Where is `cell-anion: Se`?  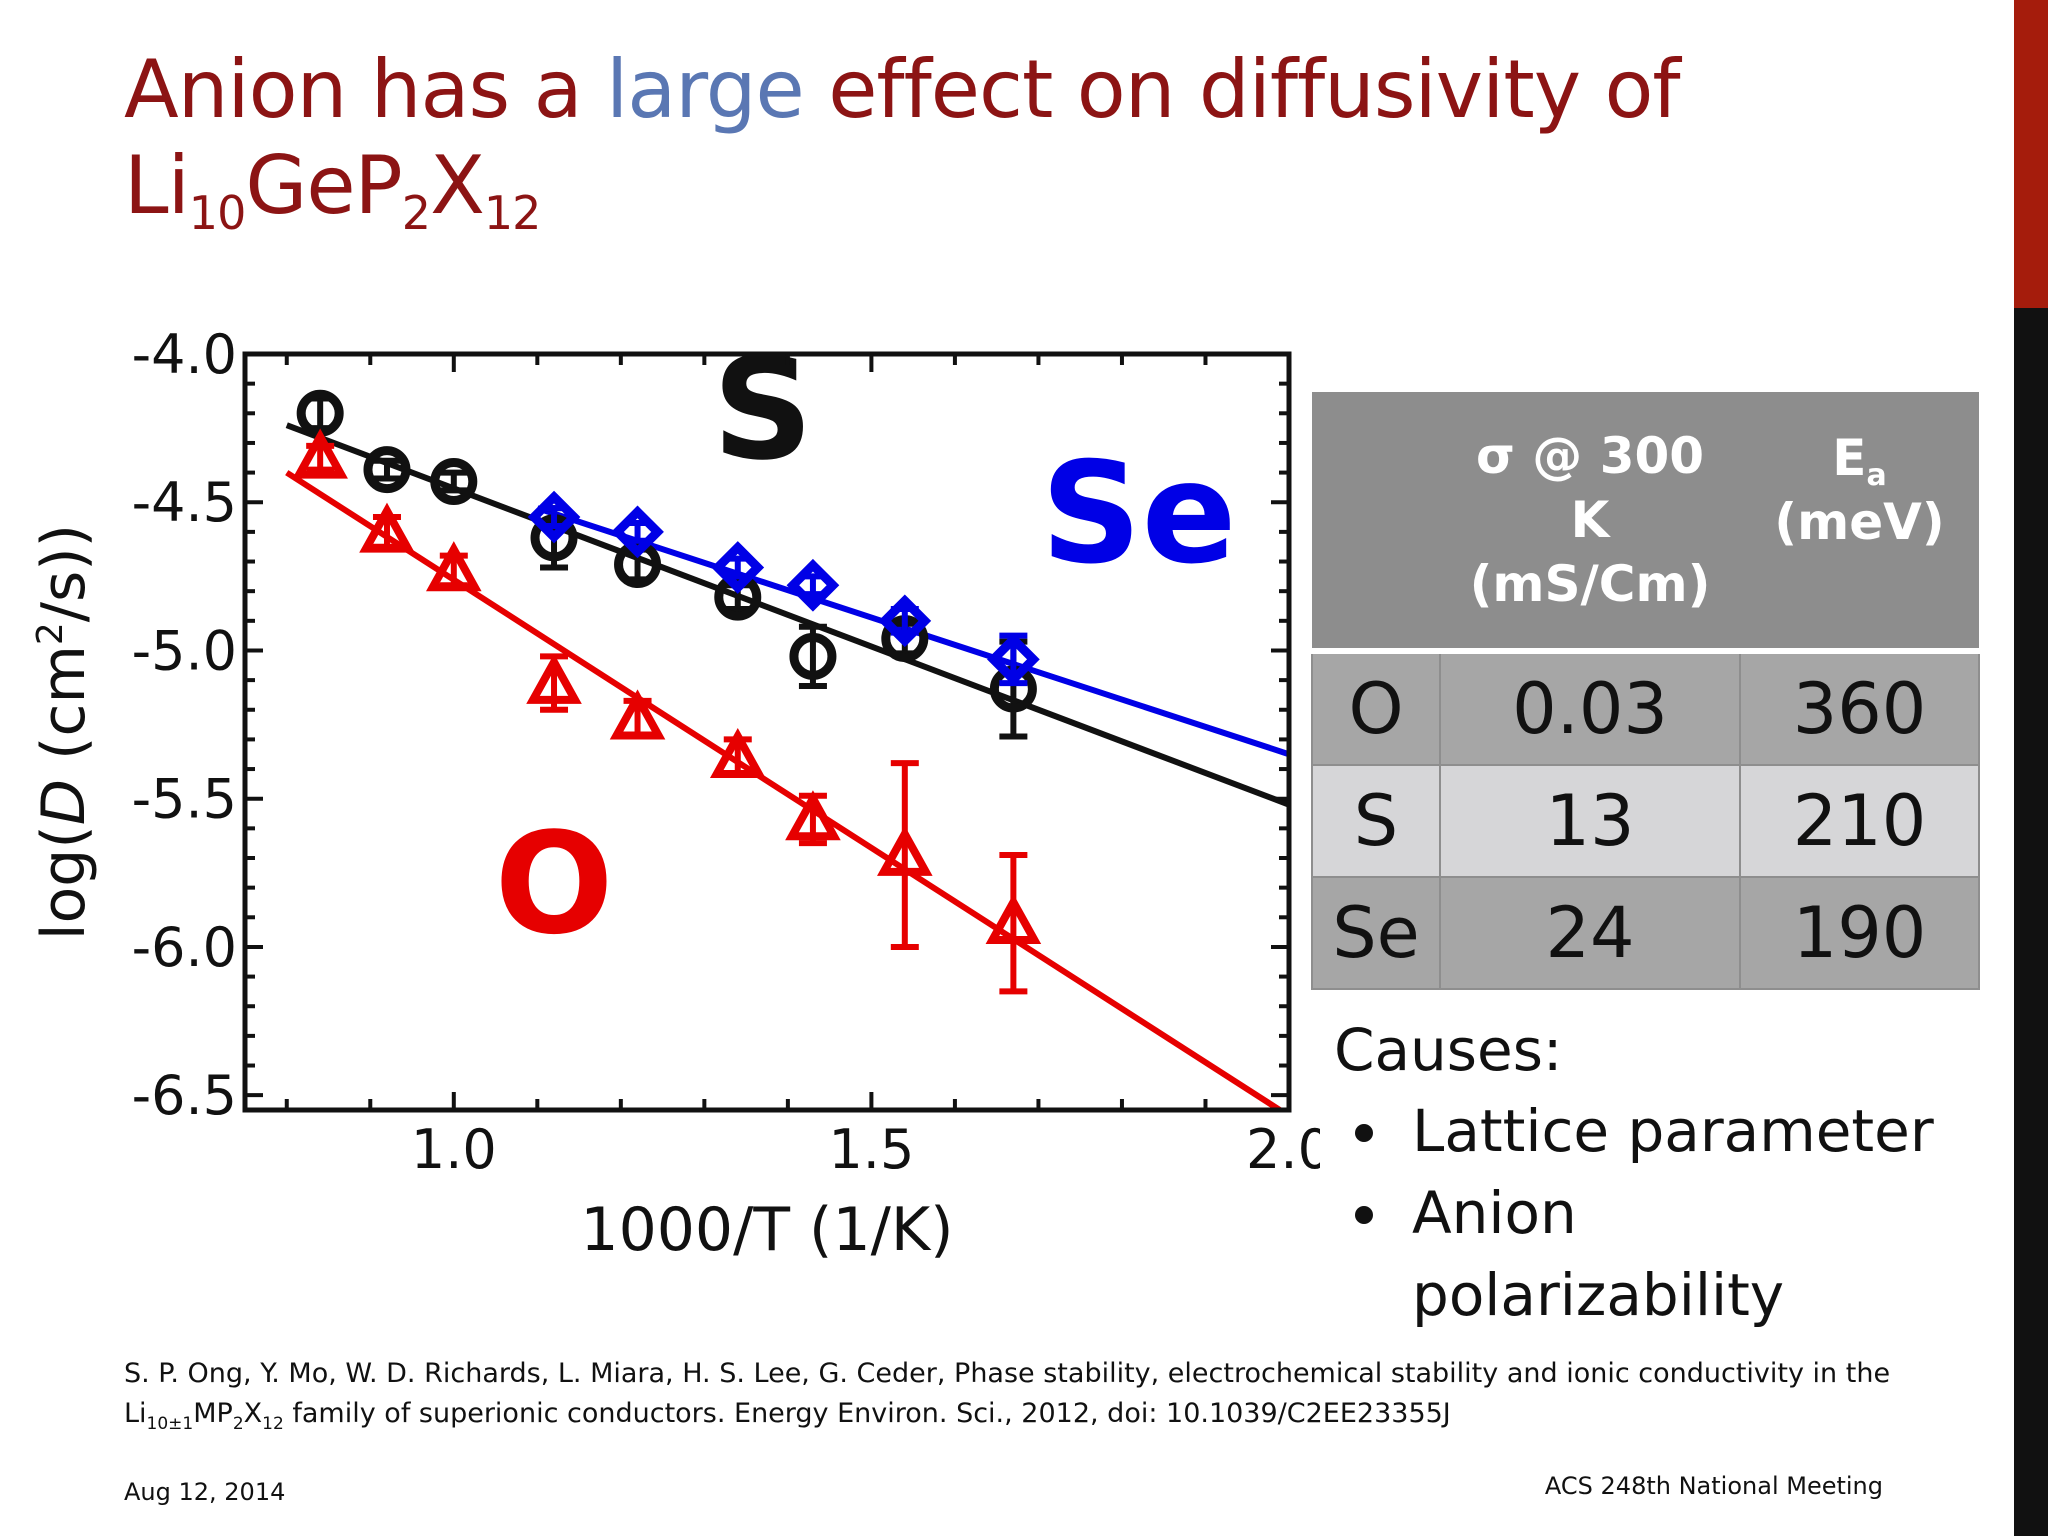
cell-anion: Se is located at coordinates (1376, 933).